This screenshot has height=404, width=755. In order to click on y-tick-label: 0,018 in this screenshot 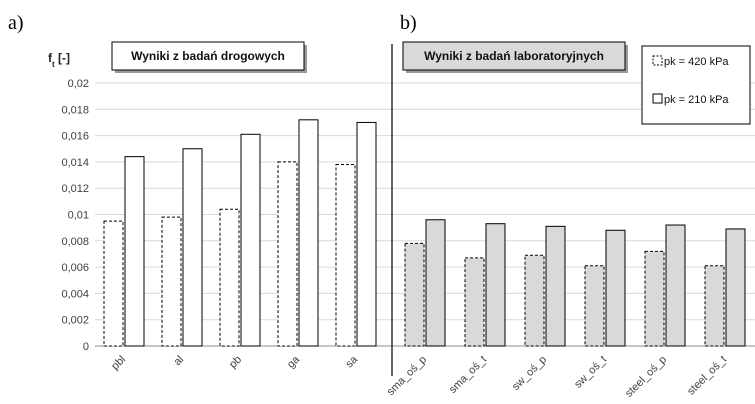, I will do `click(75, 110)`.